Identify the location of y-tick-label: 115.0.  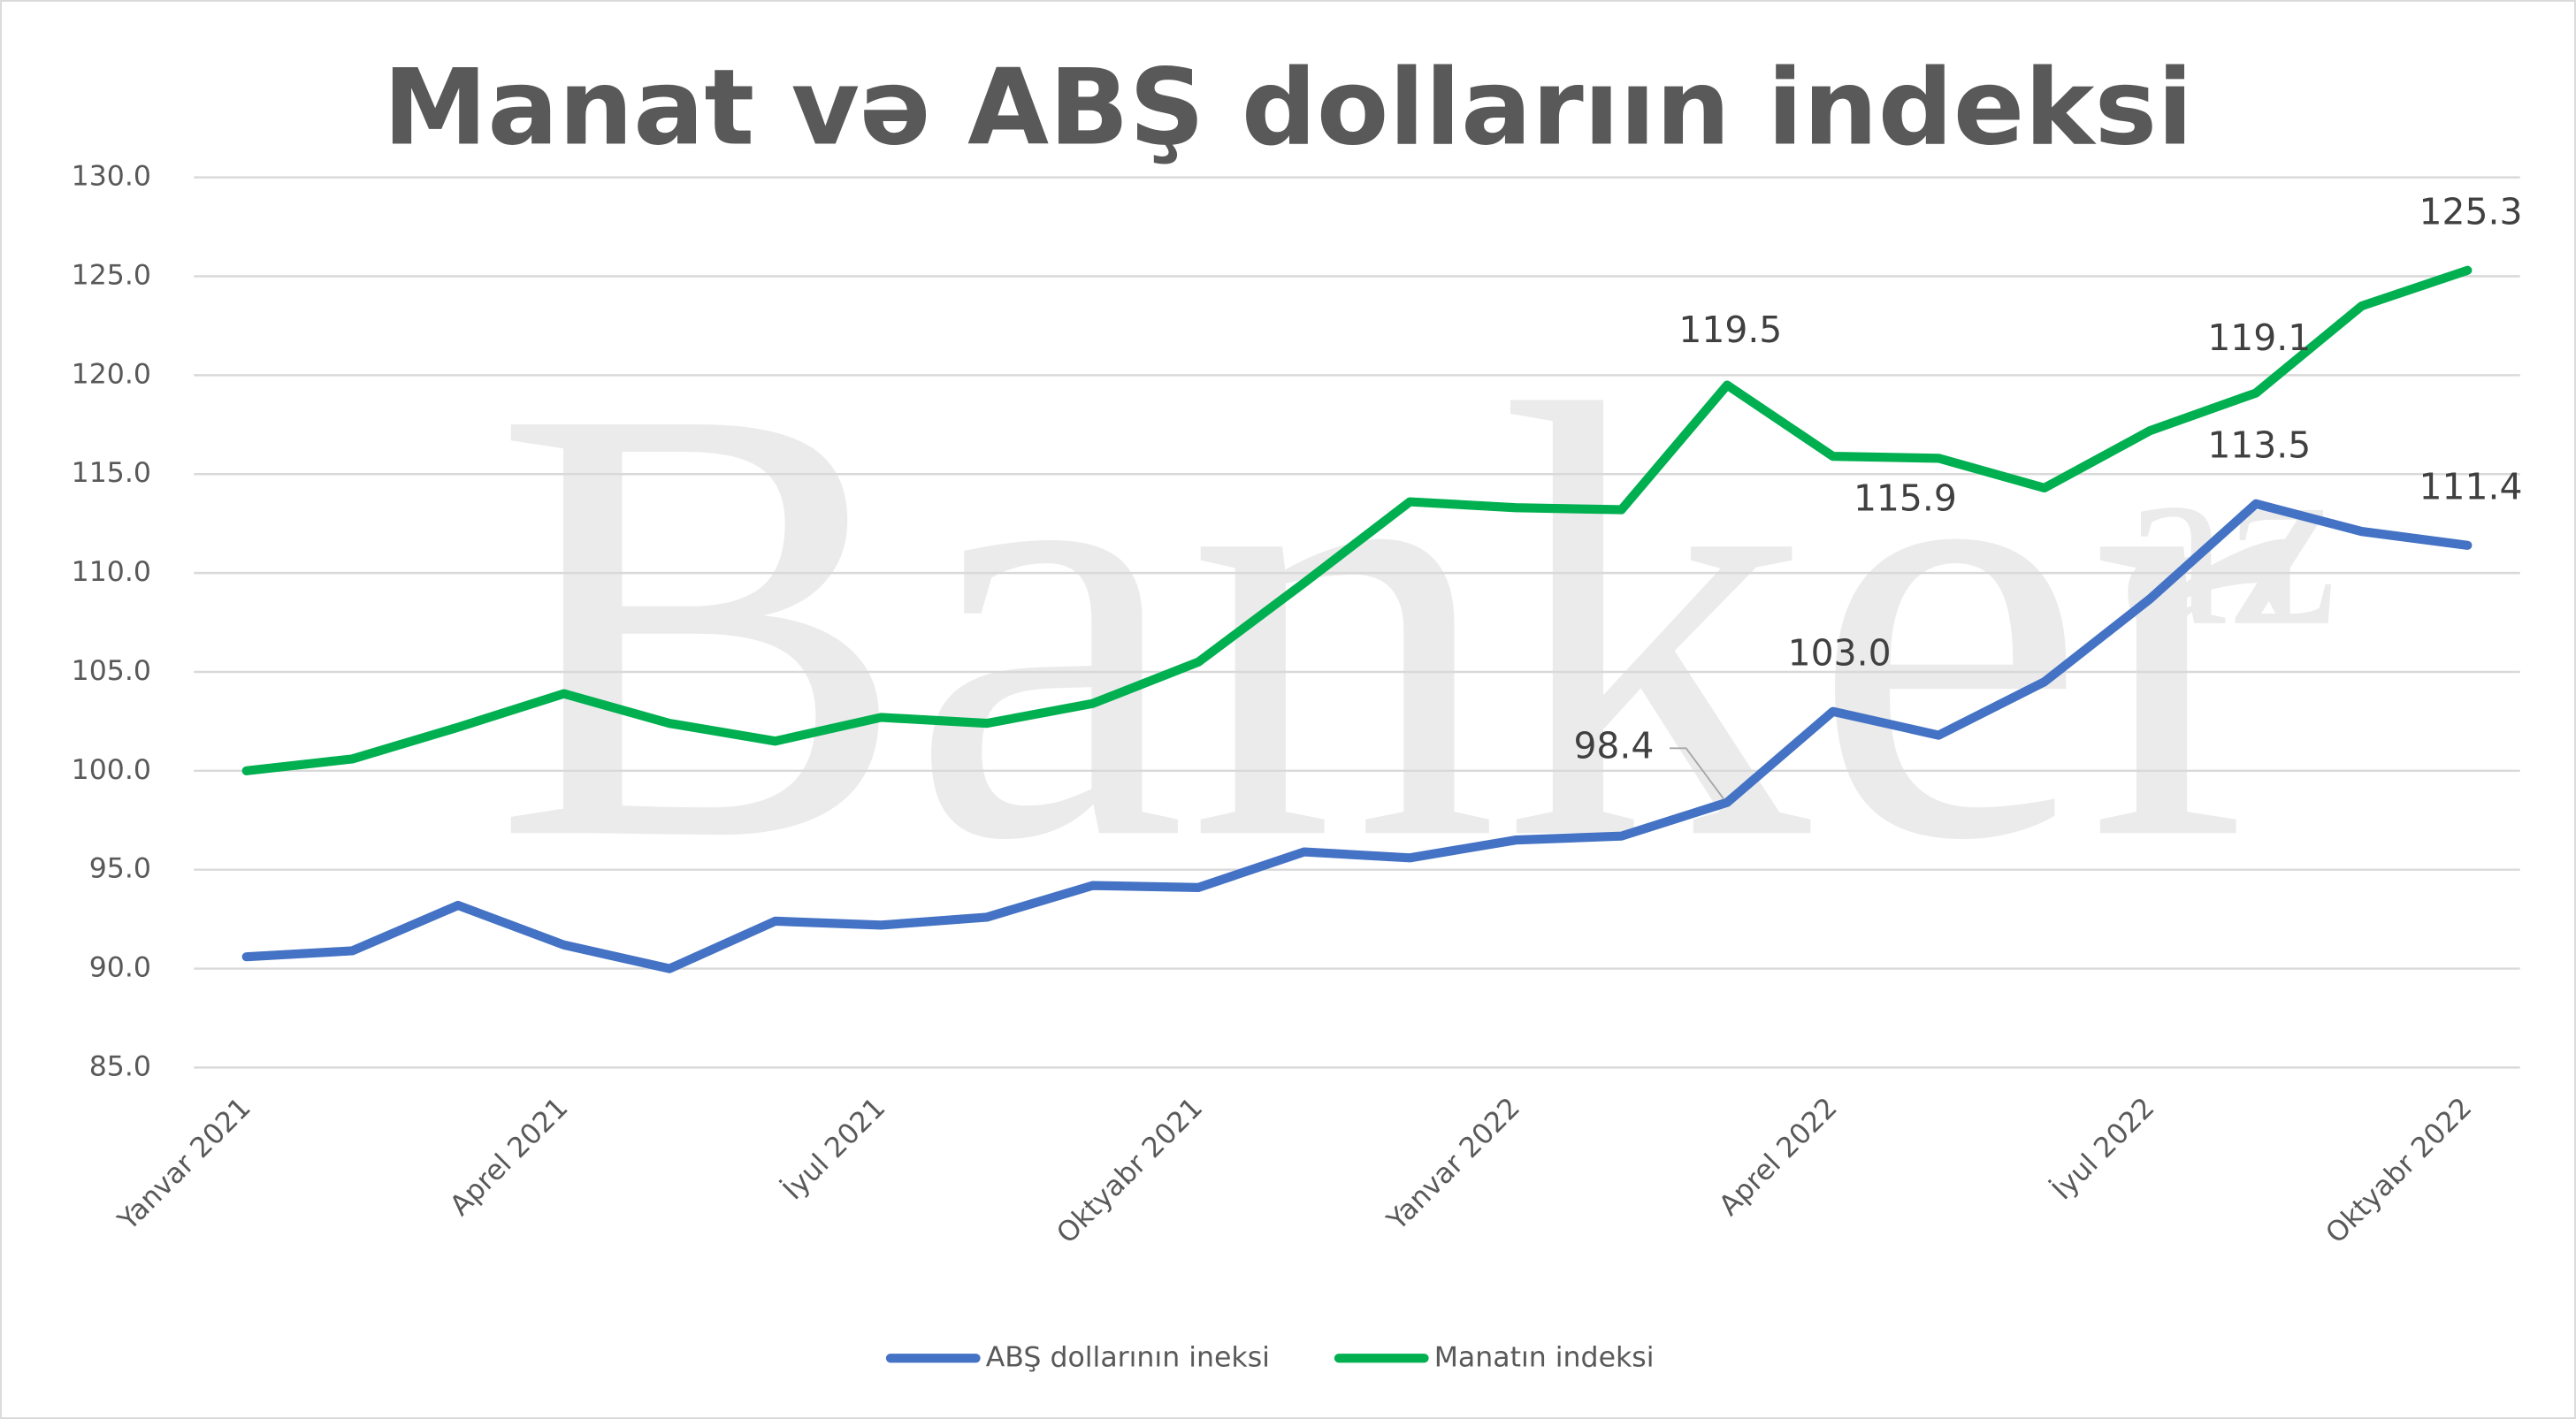
(112, 473).